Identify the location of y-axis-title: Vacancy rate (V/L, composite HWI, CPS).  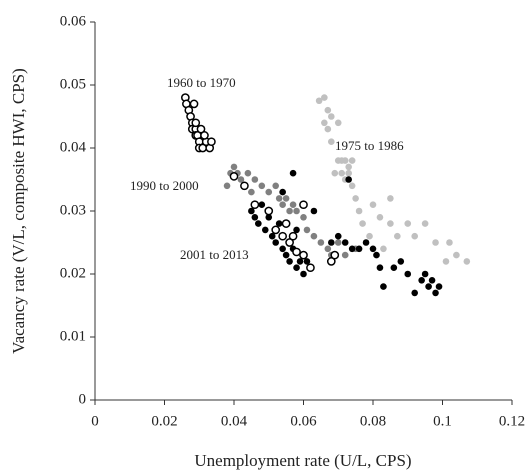
(18, 211).